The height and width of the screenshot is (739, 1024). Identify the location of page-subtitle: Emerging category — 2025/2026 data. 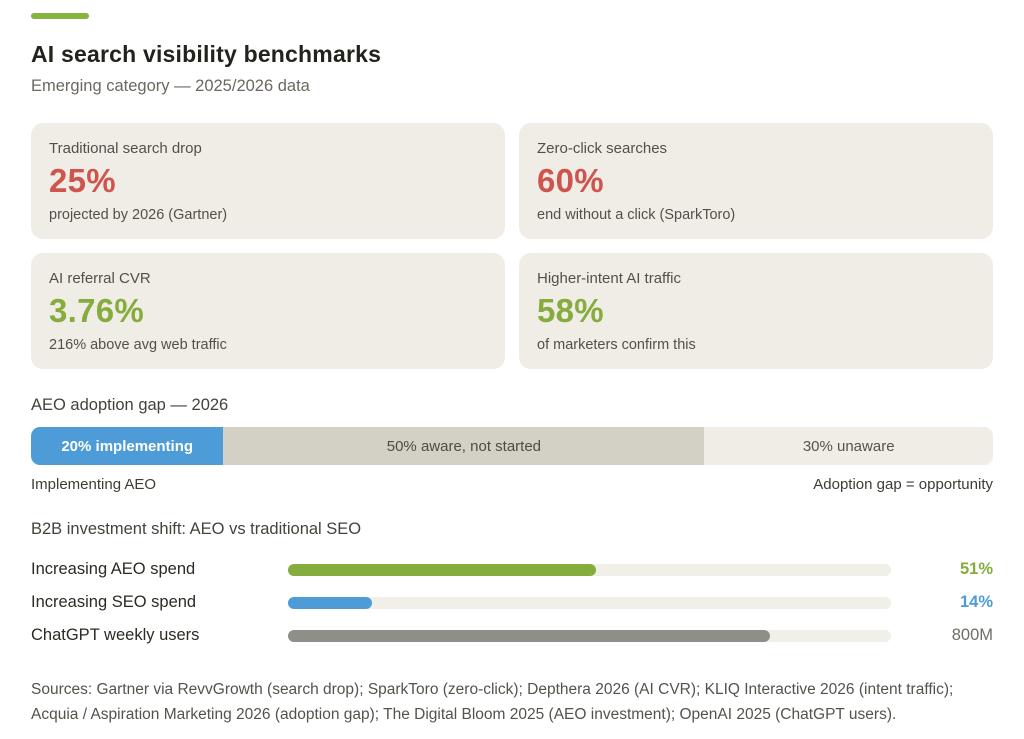
(170, 86).